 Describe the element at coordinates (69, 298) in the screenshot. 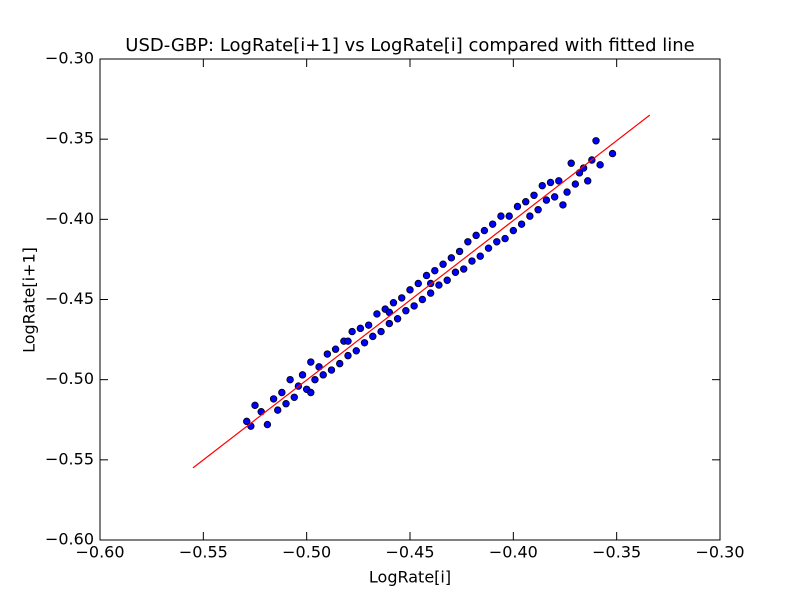

I see `y-tick-label: −0.45` at that location.